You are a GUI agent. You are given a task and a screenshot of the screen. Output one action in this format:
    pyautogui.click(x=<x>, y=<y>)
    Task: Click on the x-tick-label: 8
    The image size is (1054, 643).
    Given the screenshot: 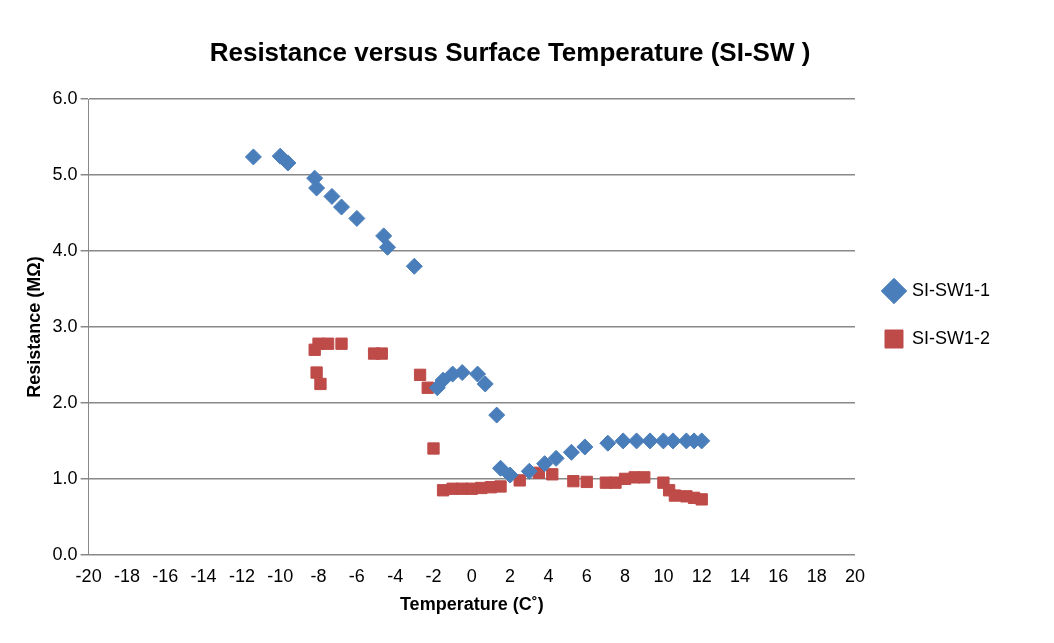 What is the action you would take?
    pyautogui.click(x=625, y=575)
    